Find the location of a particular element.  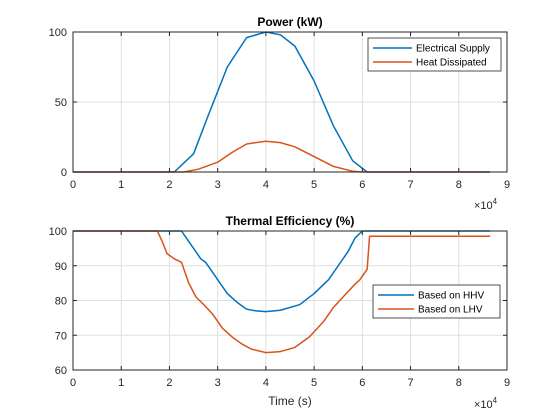

efficiency-x-exponent: ×10⁴ is located at coordinates (486, 403).